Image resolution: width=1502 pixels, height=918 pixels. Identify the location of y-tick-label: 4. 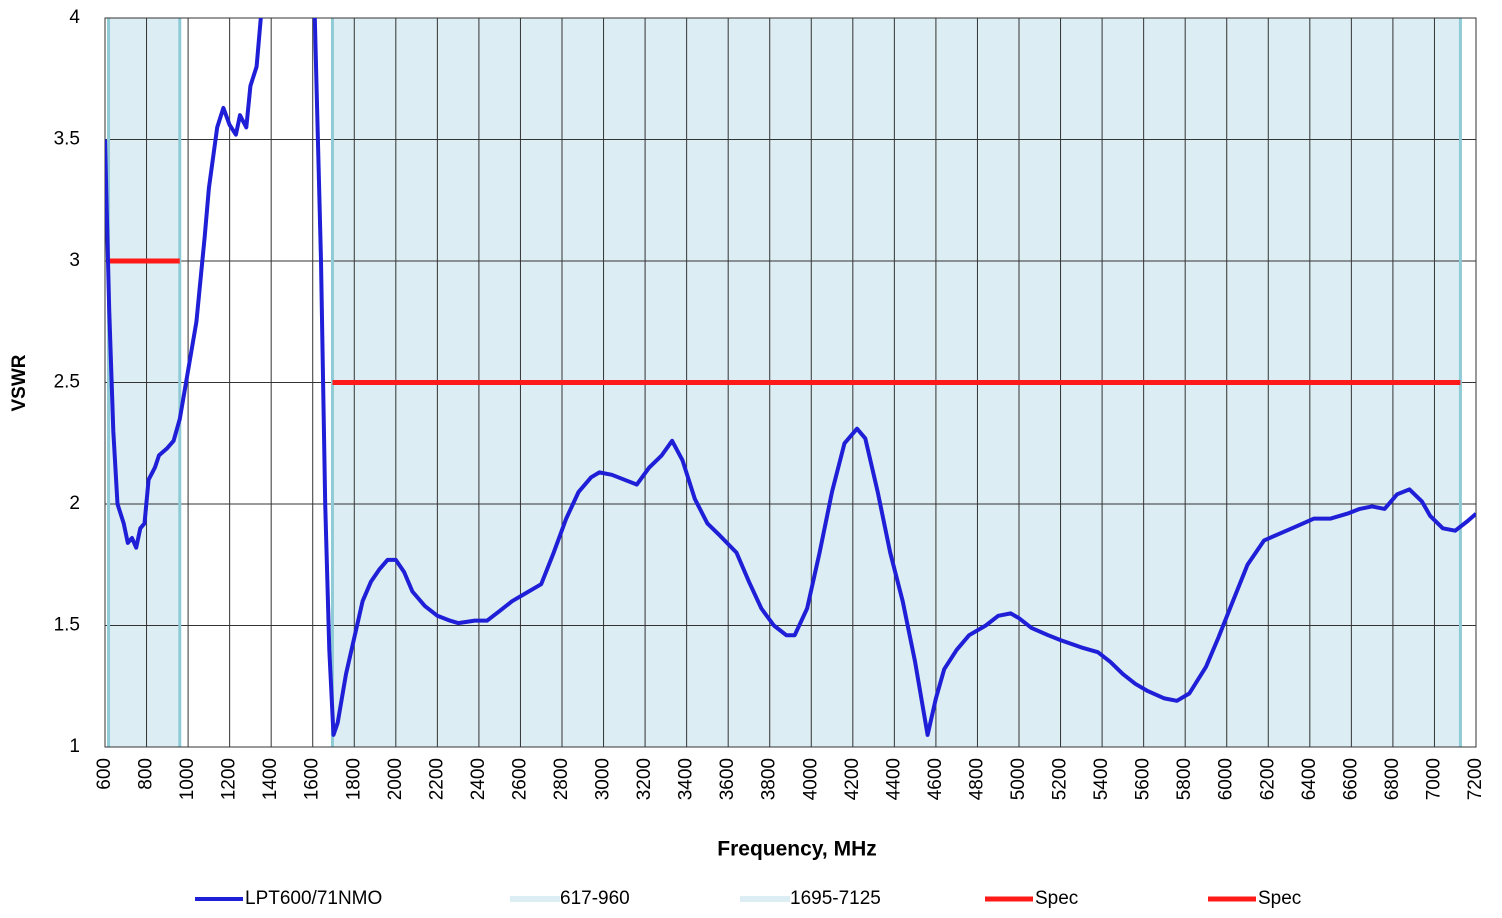
(74, 17).